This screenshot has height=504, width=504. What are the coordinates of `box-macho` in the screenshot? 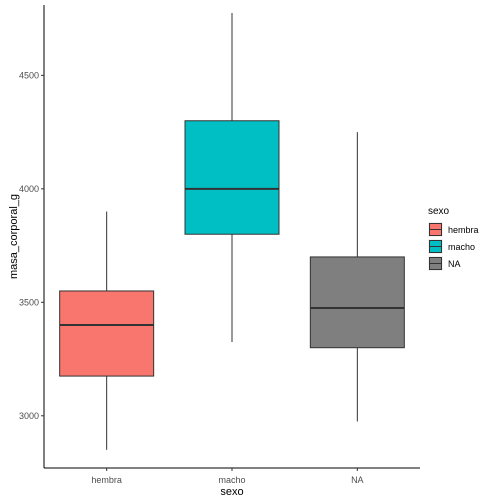 It's located at (232, 177).